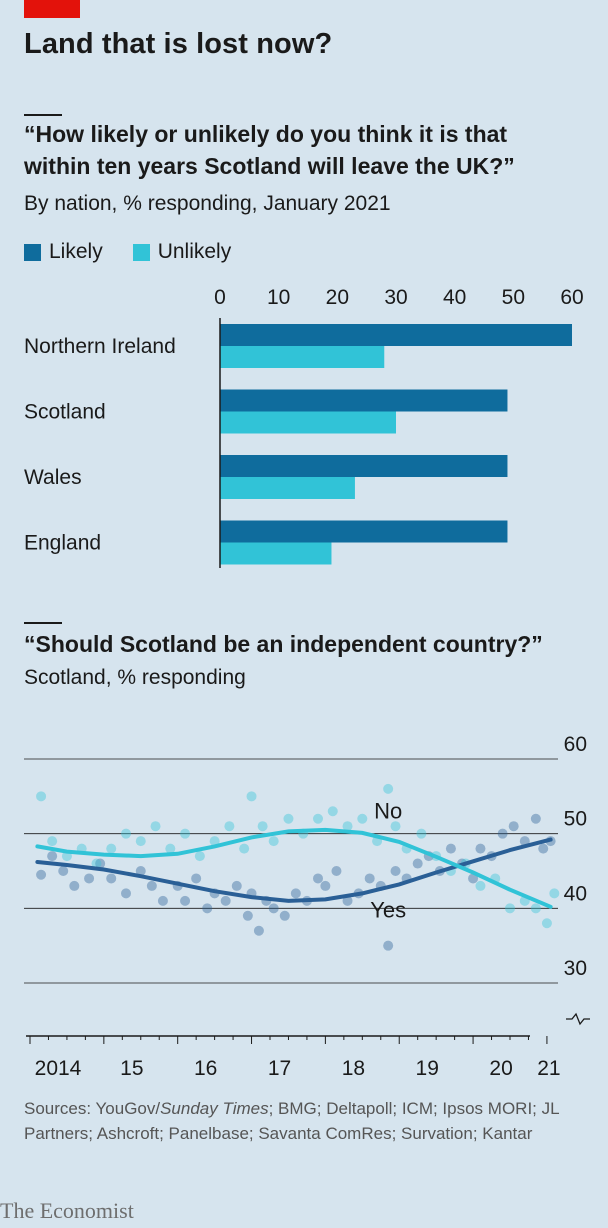 The height and width of the screenshot is (1228, 608). I want to click on x-tick-label-18: 18, so click(353, 1068).